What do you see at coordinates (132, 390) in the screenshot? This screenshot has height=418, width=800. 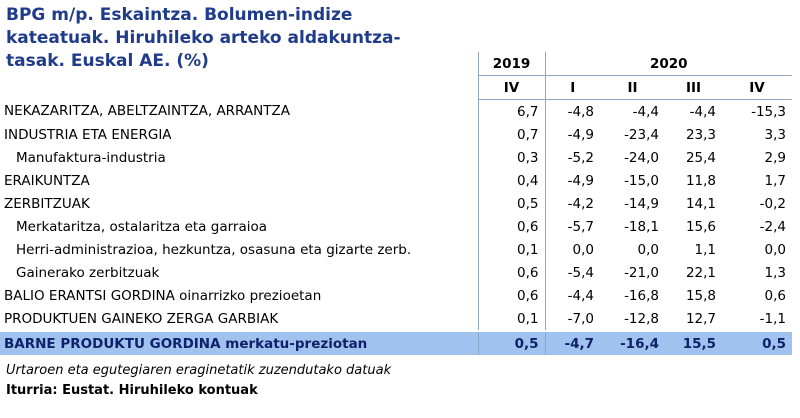 I see `source: Iturria: Eustat. Hiruhileko kontuak` at bounding box center [132, 390].